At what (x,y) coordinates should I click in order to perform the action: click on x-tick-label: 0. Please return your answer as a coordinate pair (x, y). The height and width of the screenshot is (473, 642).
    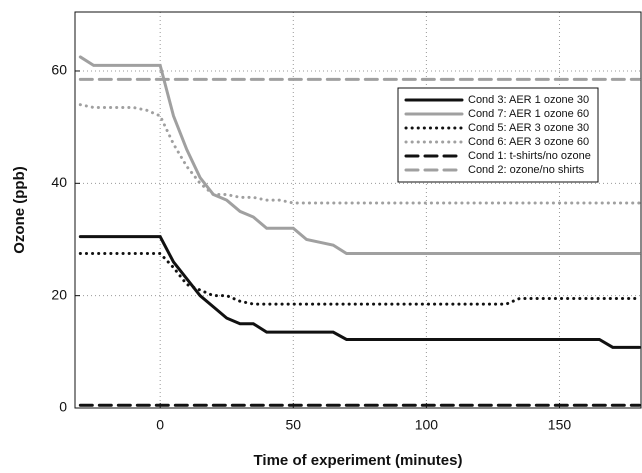
    Looking at the image, I should click on (160, 425).